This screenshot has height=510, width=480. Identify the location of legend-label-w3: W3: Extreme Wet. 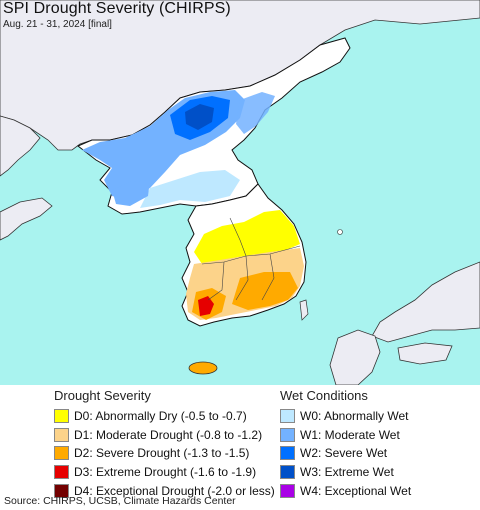
(347, 472).